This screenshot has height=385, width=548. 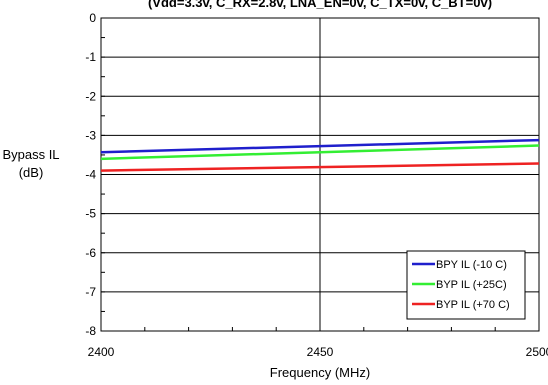 I want to click on x-tick-labels: 2400 2450 2500, so click(x=318, y=352).